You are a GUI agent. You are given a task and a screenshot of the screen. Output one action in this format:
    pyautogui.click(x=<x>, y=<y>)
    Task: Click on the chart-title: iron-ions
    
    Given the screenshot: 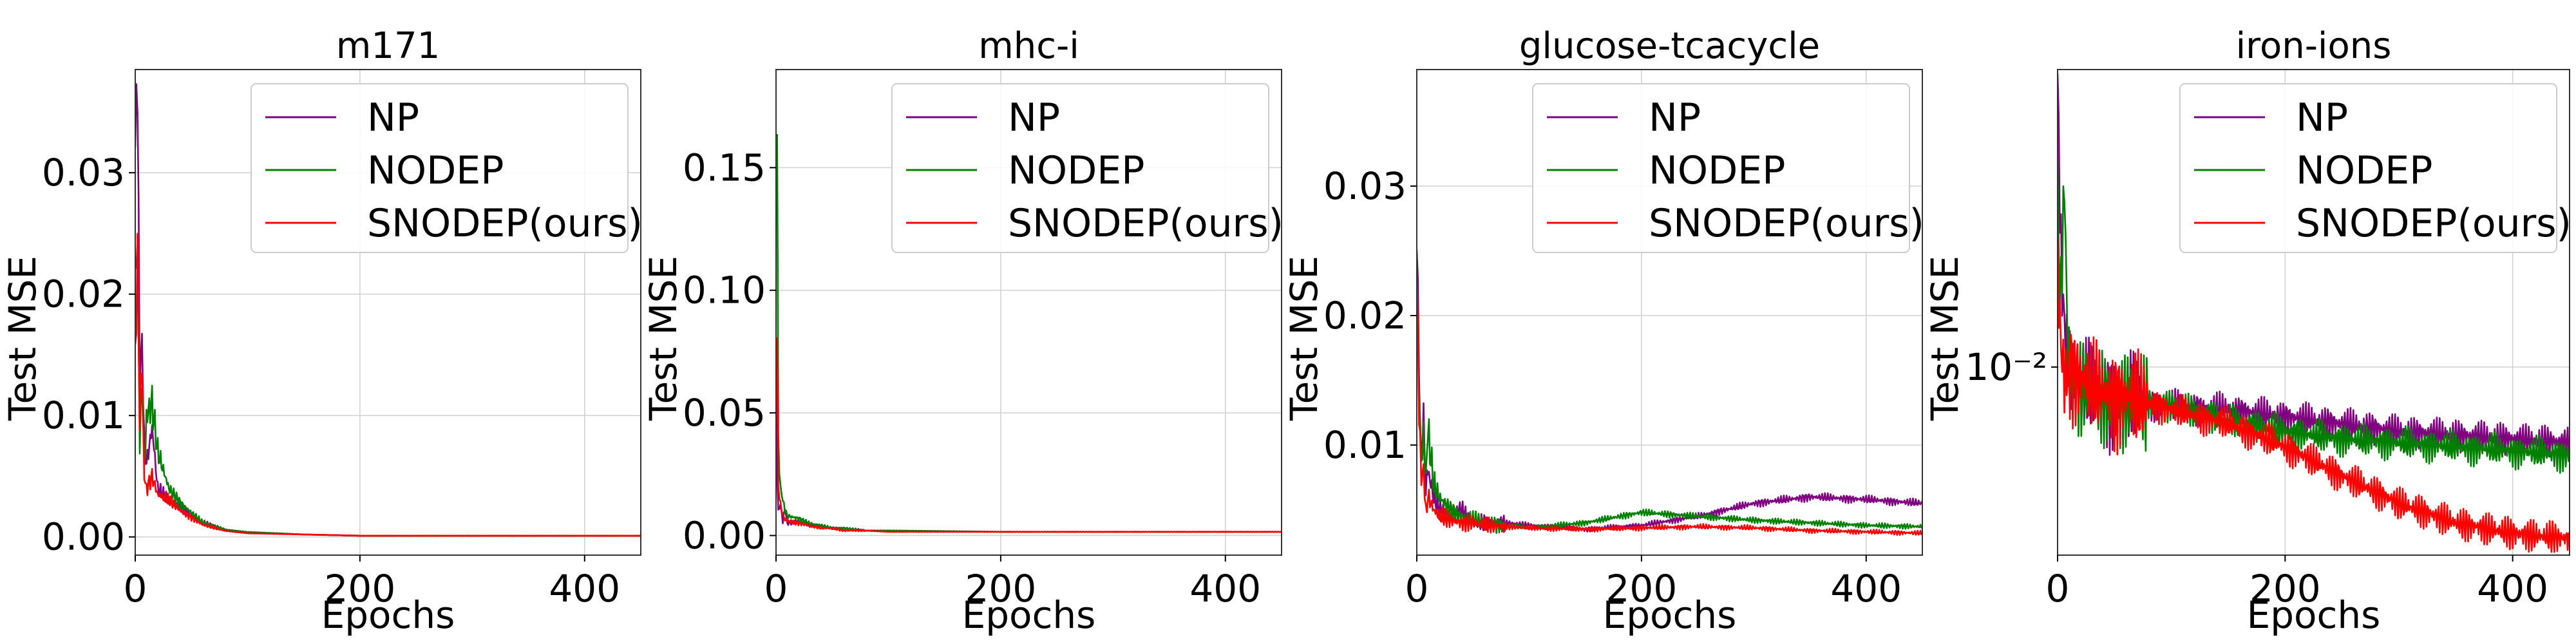 What is the action you would take?
    pyautogui.click(x=2314, y=46)
    